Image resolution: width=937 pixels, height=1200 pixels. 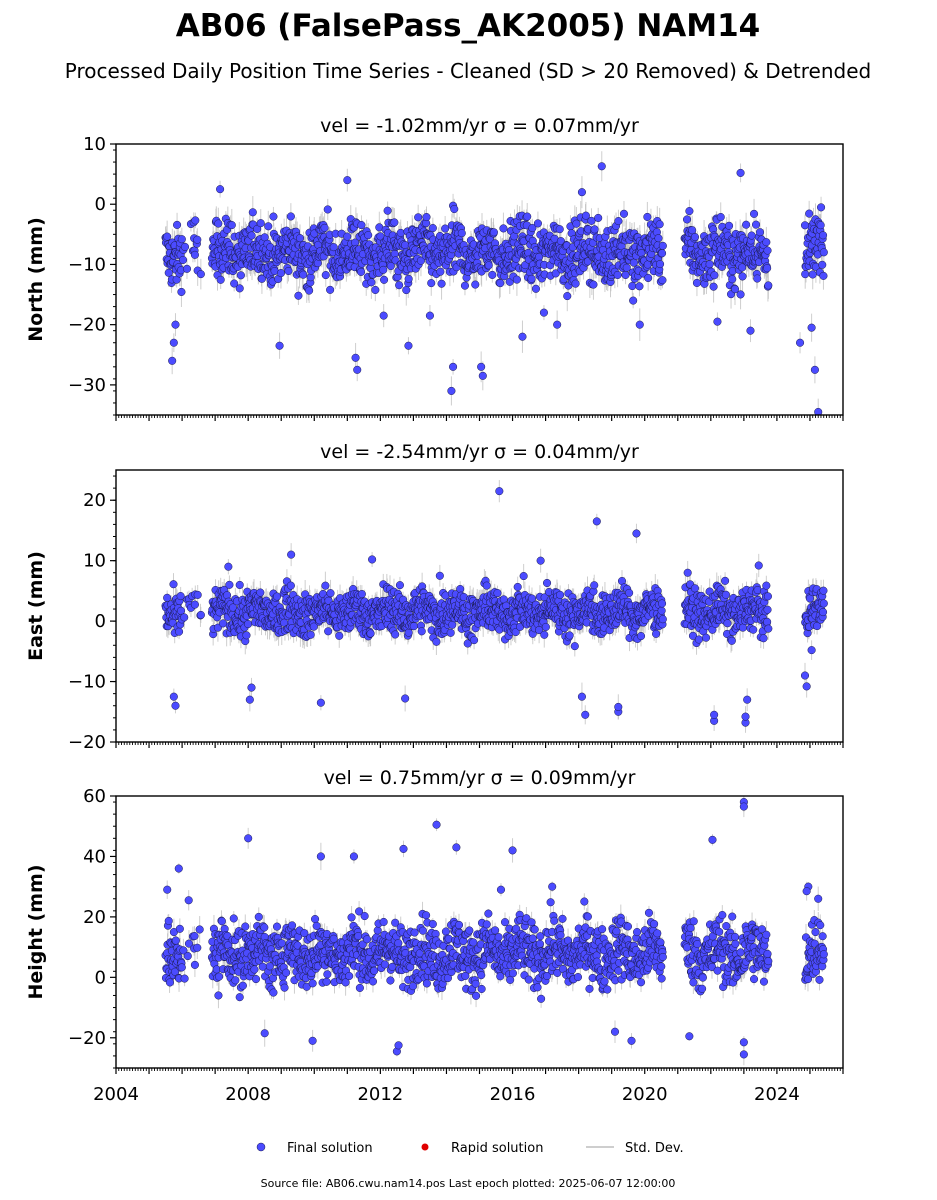 I want to click on north-y-tick-label: 0, so click(x=100, y=204).